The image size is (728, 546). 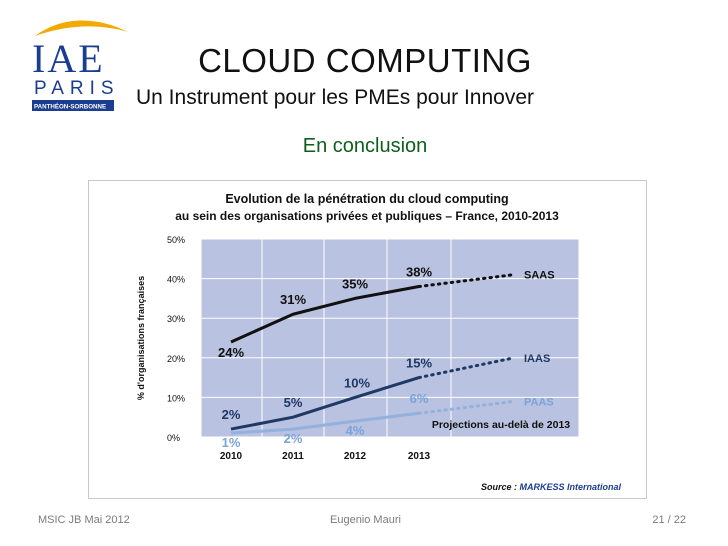 I want to click on data-label: 4%, so click(x=355, y=430).